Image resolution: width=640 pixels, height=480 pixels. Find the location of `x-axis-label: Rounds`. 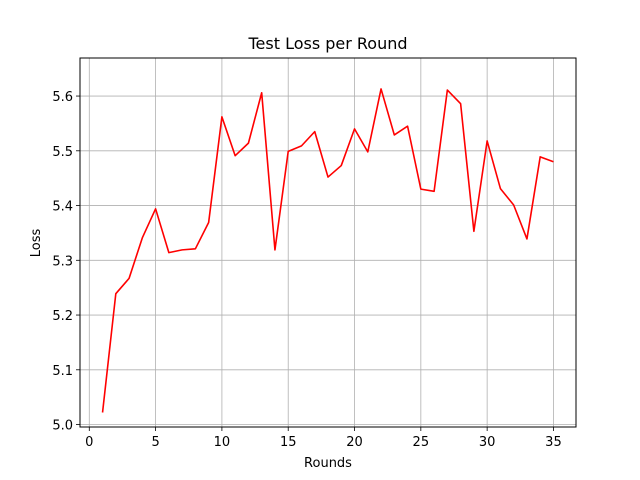

x-axis-label: Rounds is located at coordinates (328, 463).